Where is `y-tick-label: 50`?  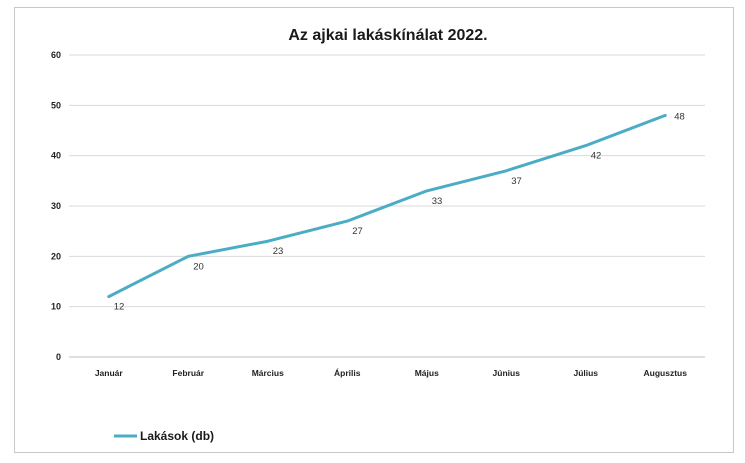
y-tick-label: 50 is located at coordinates (56, 105).